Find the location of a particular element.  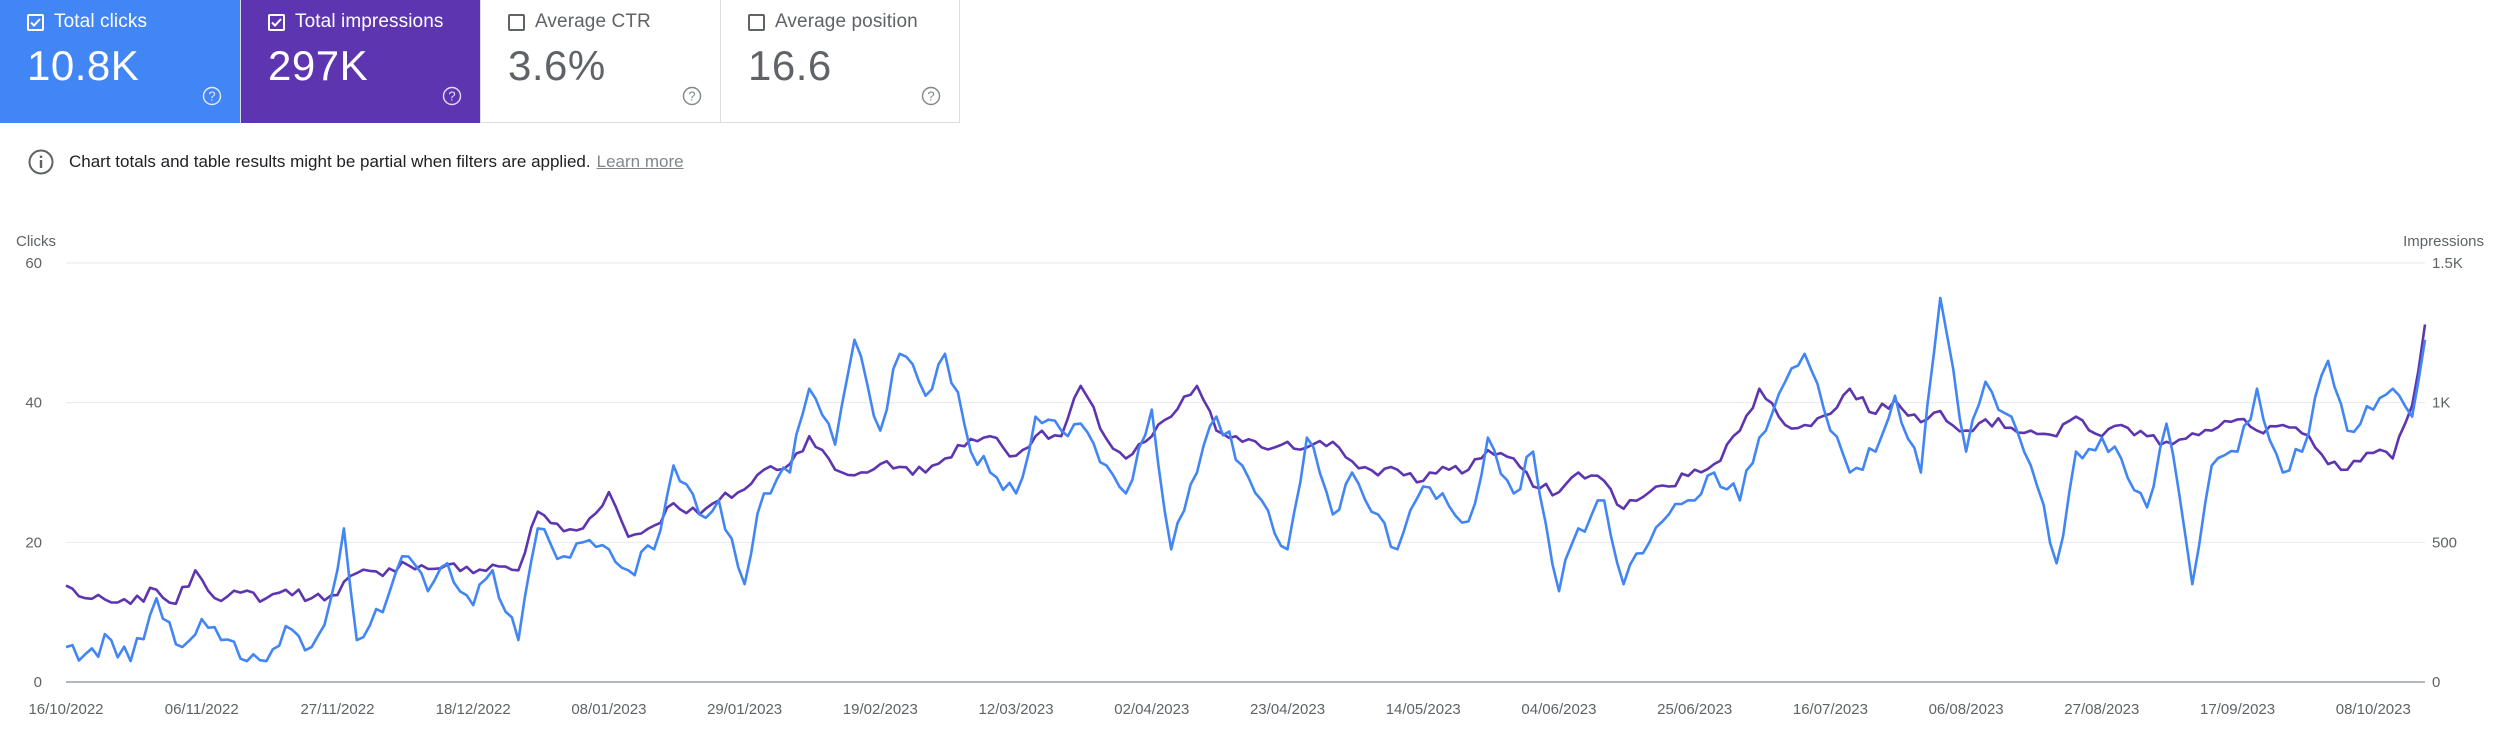

x-tick-label: 02/04/2023 is located at coordinates (1151, 709).